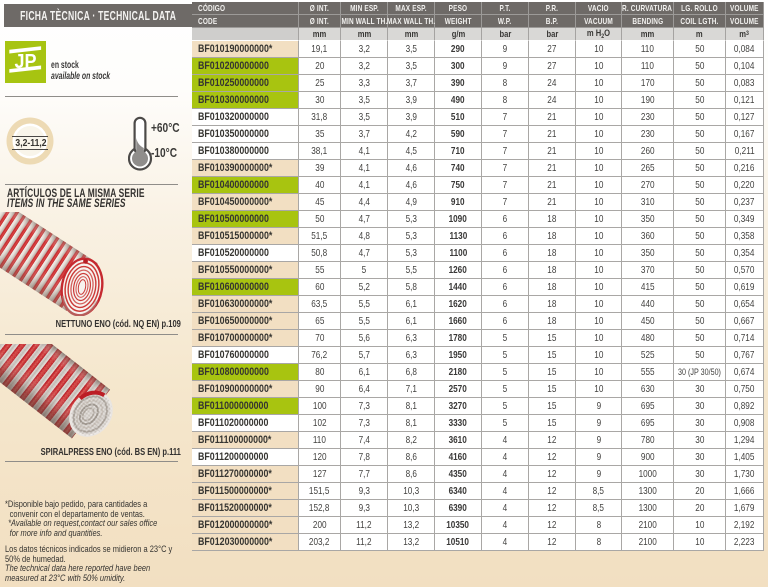 Image resolution: width=768 pixels, height=587 pixels. I want to click on svg-text: JP, so click(25, 62).